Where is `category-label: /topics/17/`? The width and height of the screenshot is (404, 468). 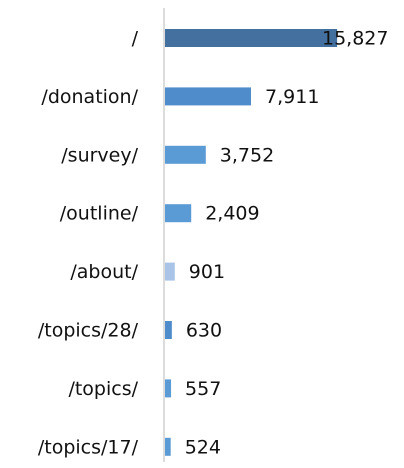 category-label: /topics/17/ is located at coordinates (88, 447).